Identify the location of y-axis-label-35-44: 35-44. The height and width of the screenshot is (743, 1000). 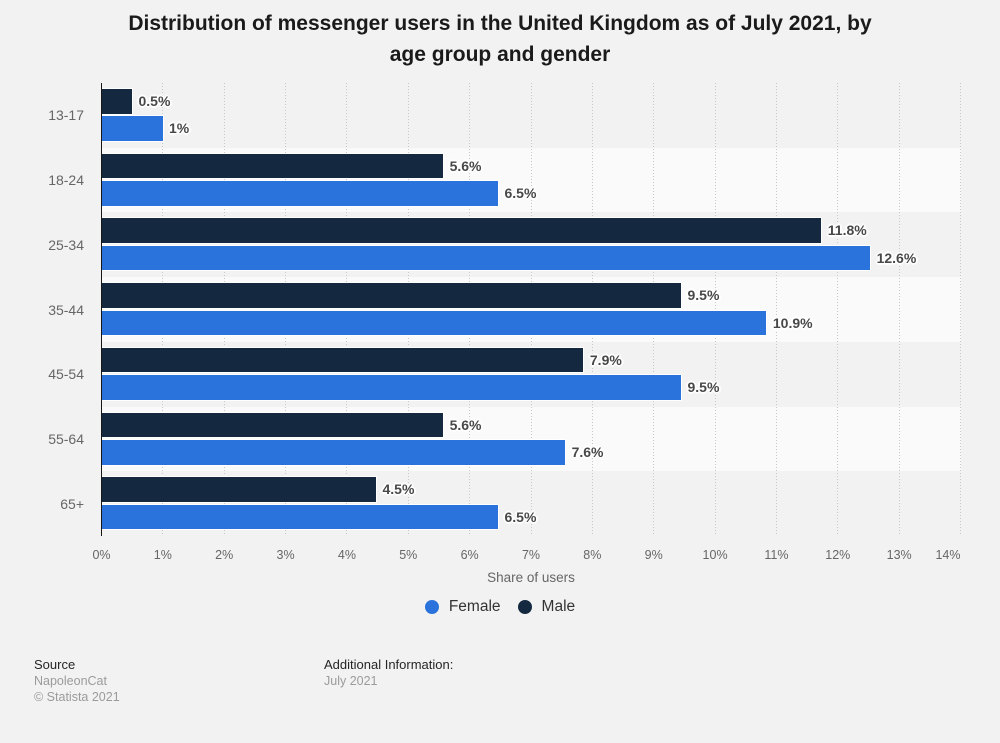
(66, 309).